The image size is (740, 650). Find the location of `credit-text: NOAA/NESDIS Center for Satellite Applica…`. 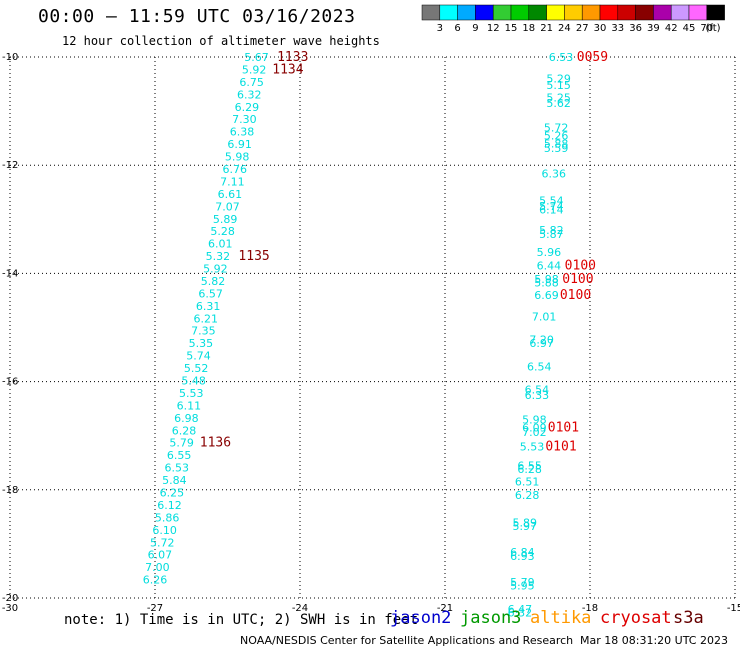

credit-text: NOAA/NESDIS Center for Satellite Applica… is located at coordinates (407, 640).